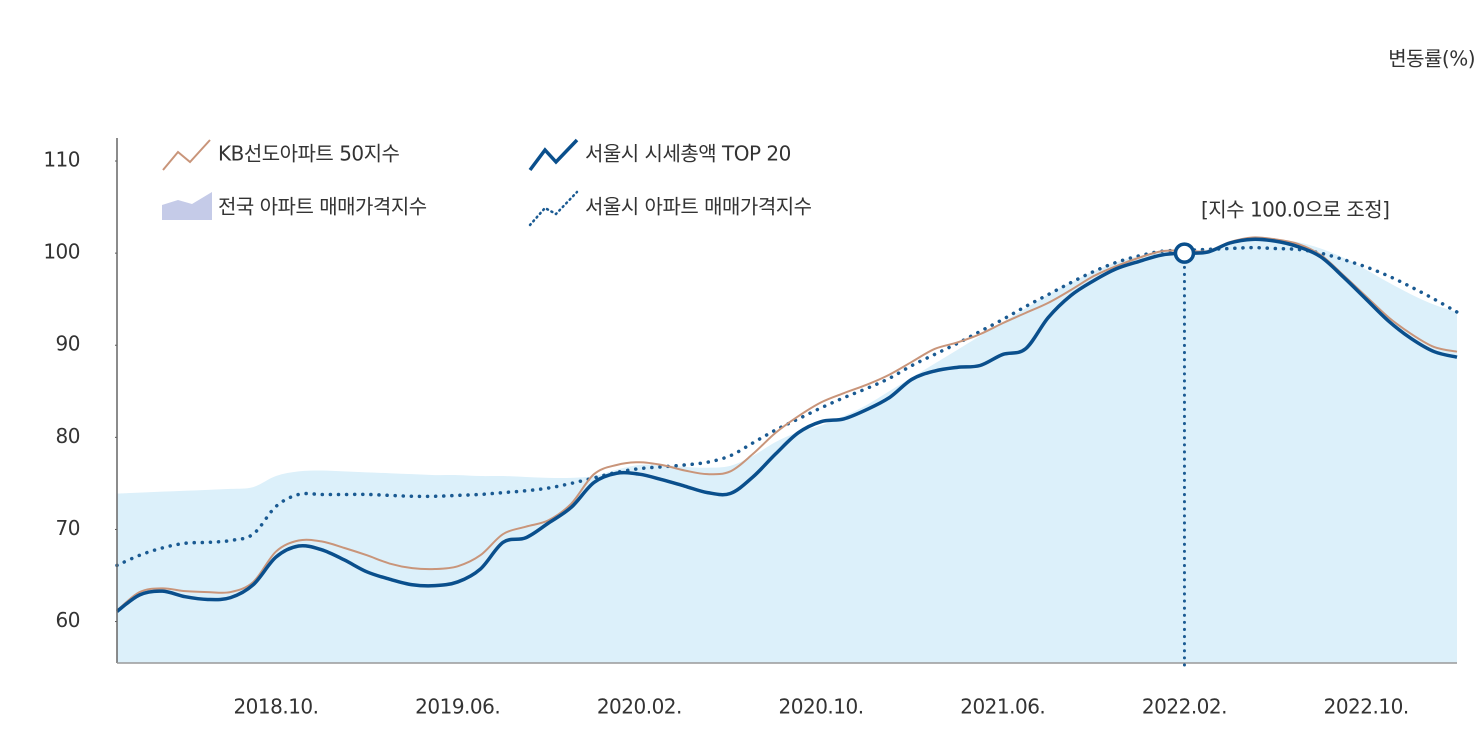 This screenshot has width=1481, height=756. Describe the element at coordinates (1002, 707) in the screenshot. I see `x-tick-label: 2021.06.` at that location.